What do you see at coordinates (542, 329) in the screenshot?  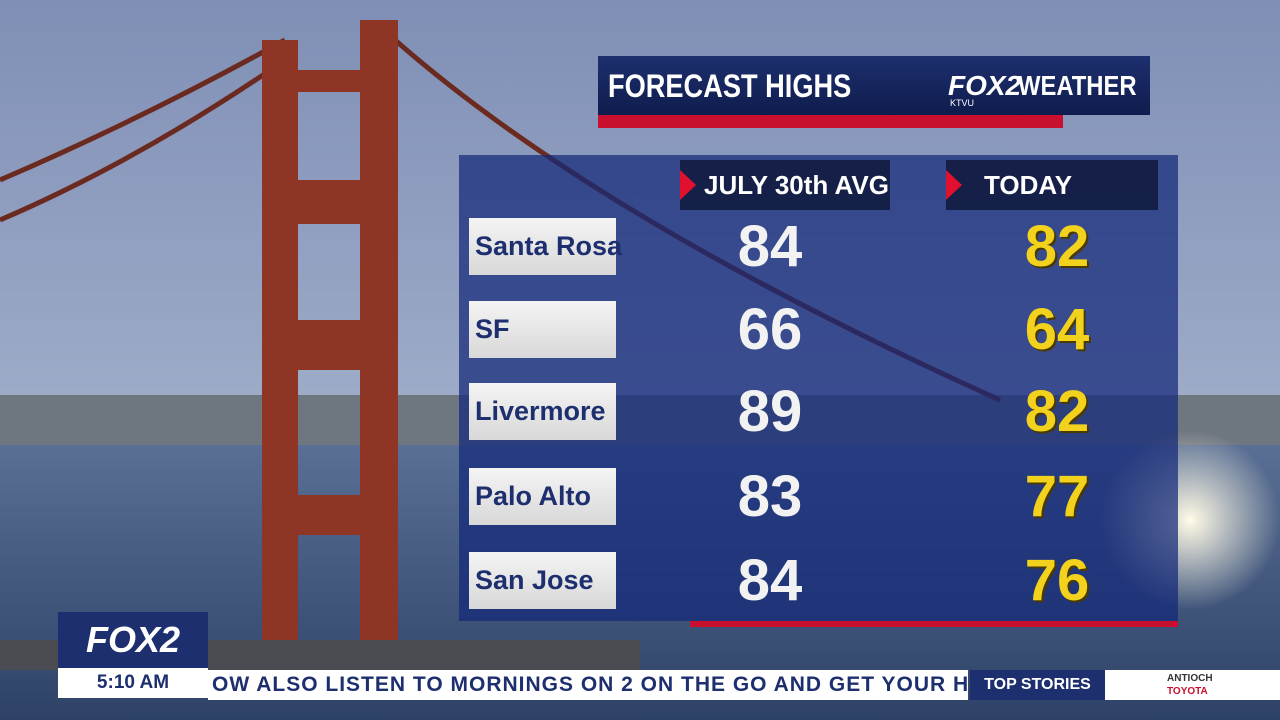 I see `city-label: SF` at bounding box center [542, 329].